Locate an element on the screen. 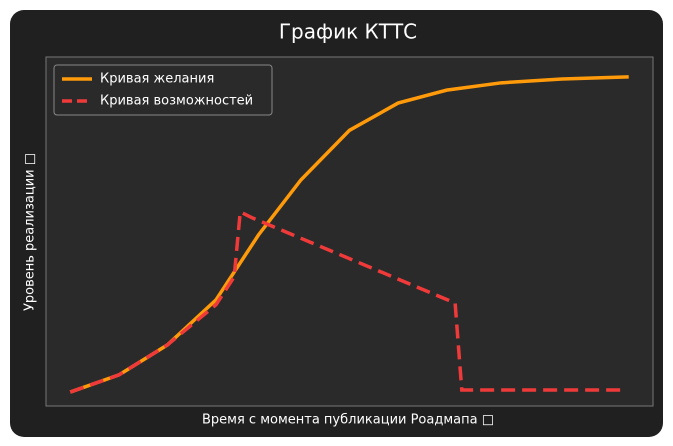 Image resolution: width=673 pixels, height=446 pixels. legend-box is located at coordinates (163, 90).